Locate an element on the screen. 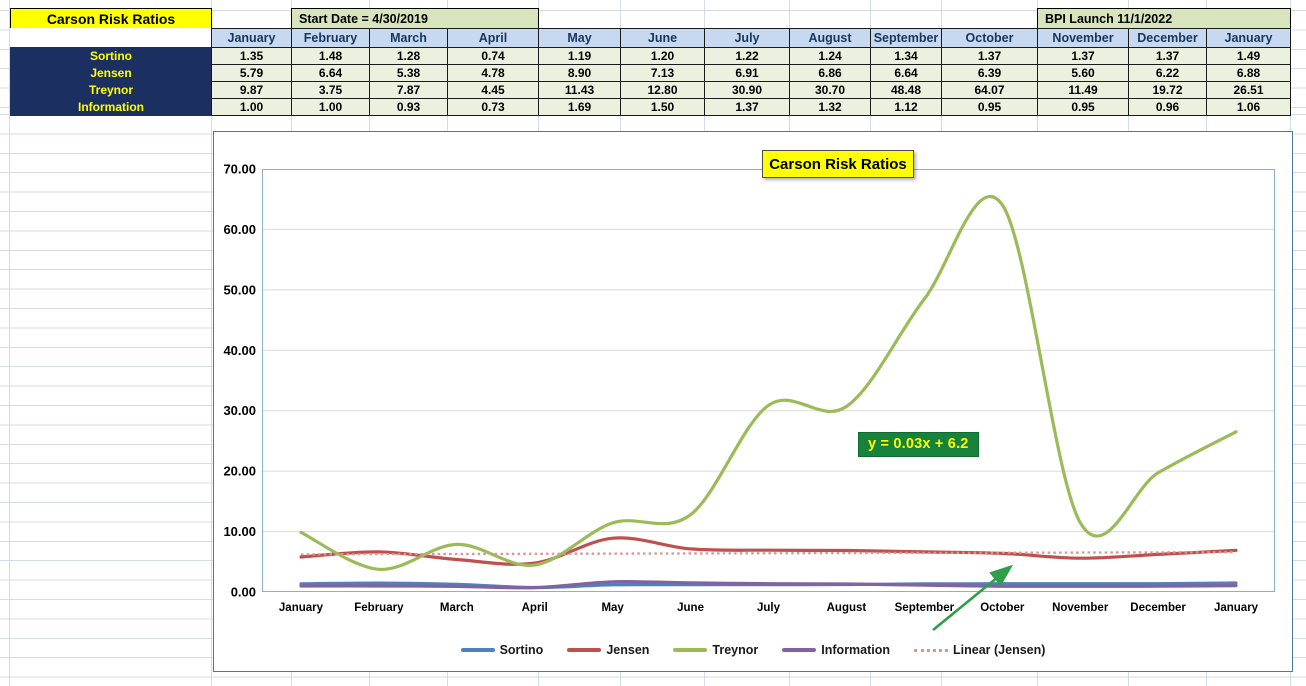  legend-item-sortino: Sortino is located at coordinates (501, 650).